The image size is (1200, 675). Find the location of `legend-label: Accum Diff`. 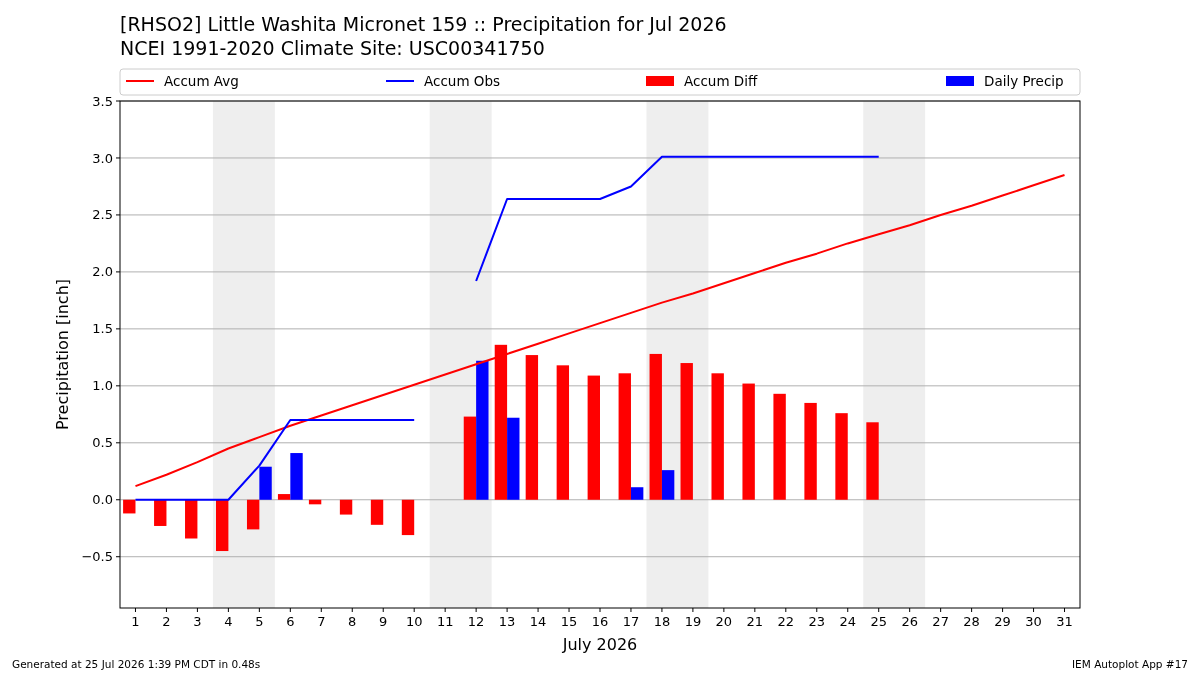

legend-label: Accum Diff is located at coordinates (721, 80).